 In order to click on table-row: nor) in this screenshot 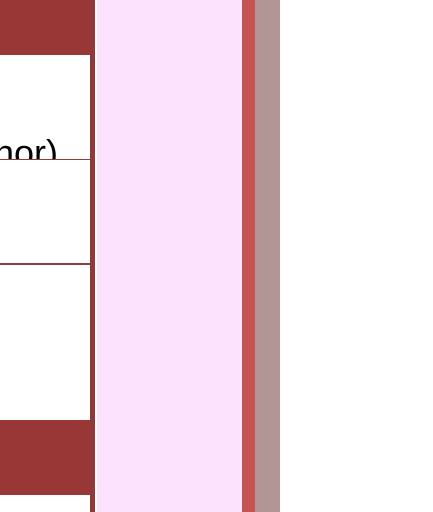, I will do `click(45, 114)`.